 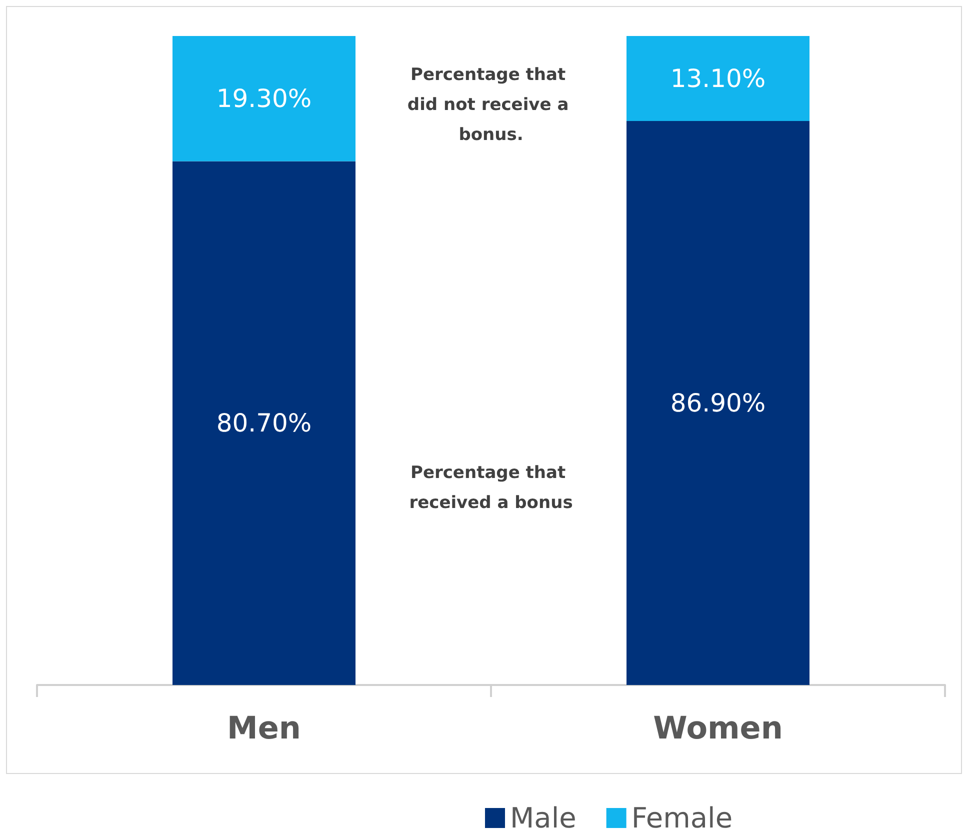 I want to click on x-tick-label: Men, so click(x=264, y=728).